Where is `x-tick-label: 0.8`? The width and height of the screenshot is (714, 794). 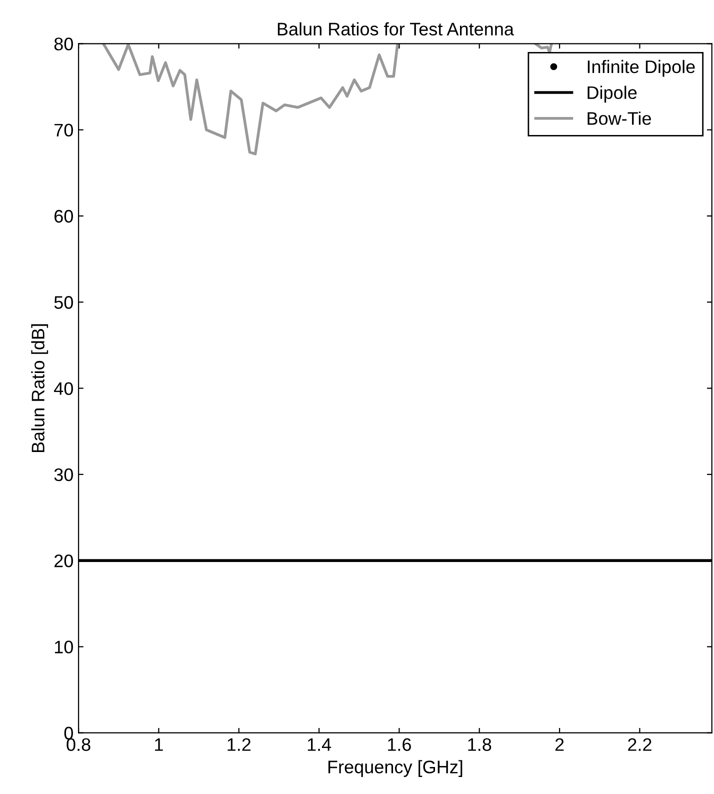 x-tick-label: 0.8 is located at coordinates (78, 744).